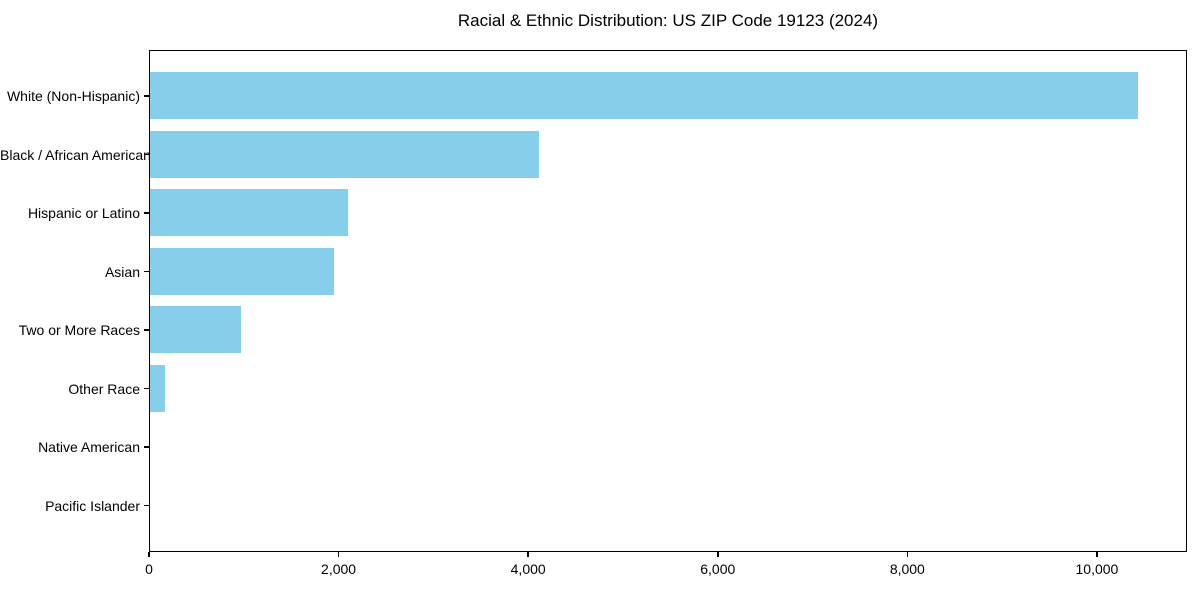  Describe the element at coordinates (79, 330) in the screenshot. I see `y-tick-label: Two or More Races` at that location.